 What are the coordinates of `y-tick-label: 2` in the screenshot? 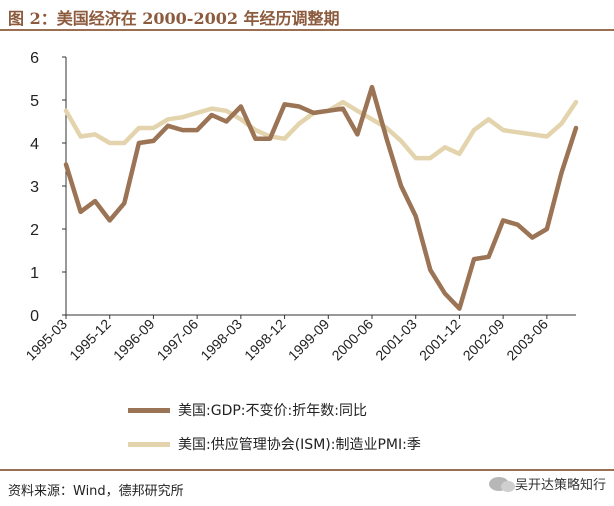 It's located at (34, 230).